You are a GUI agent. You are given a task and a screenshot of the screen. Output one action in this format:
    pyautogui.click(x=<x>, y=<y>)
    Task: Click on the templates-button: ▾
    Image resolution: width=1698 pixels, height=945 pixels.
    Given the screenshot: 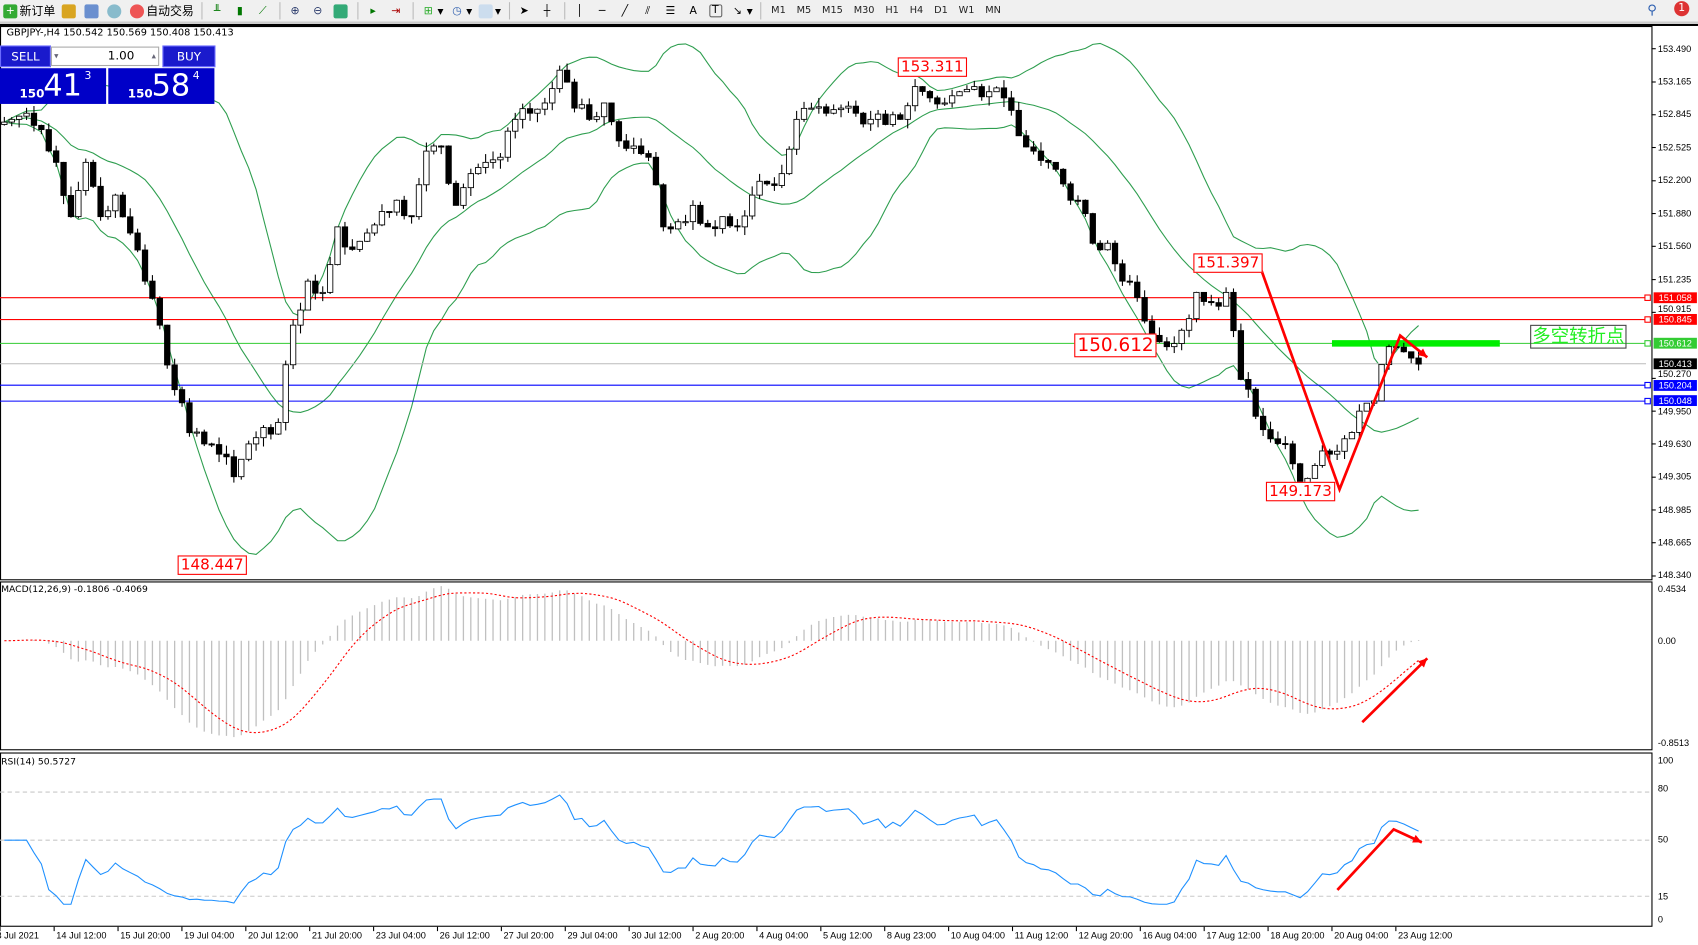 What is the action you would take?
    pyautogui.click(x=489, y=10)
    